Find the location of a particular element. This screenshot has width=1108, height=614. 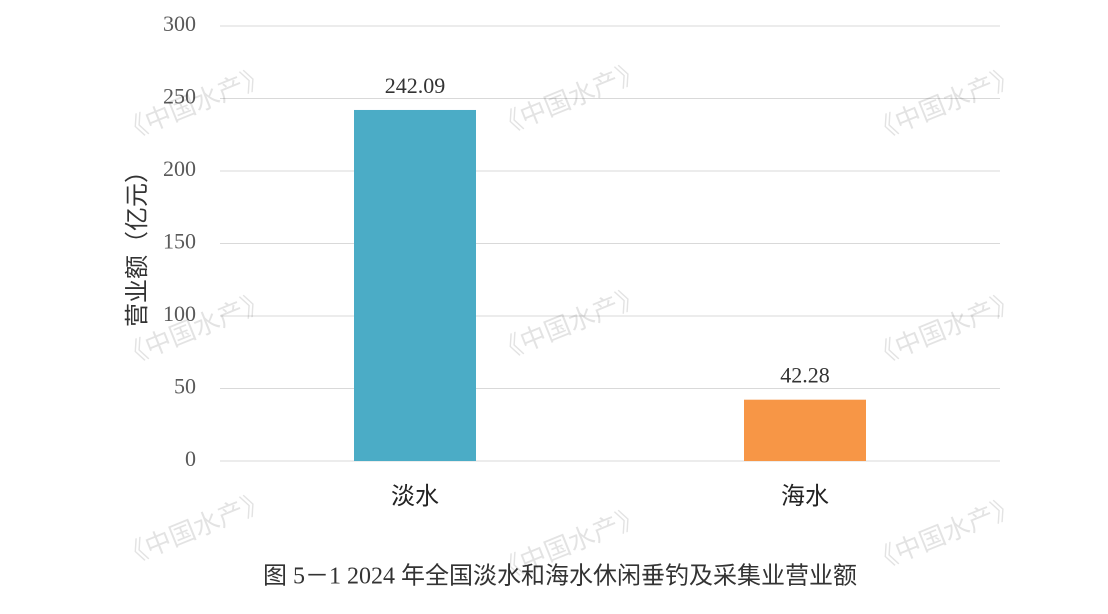

y-tick-label: 150 is located at coordinates (179, 241).